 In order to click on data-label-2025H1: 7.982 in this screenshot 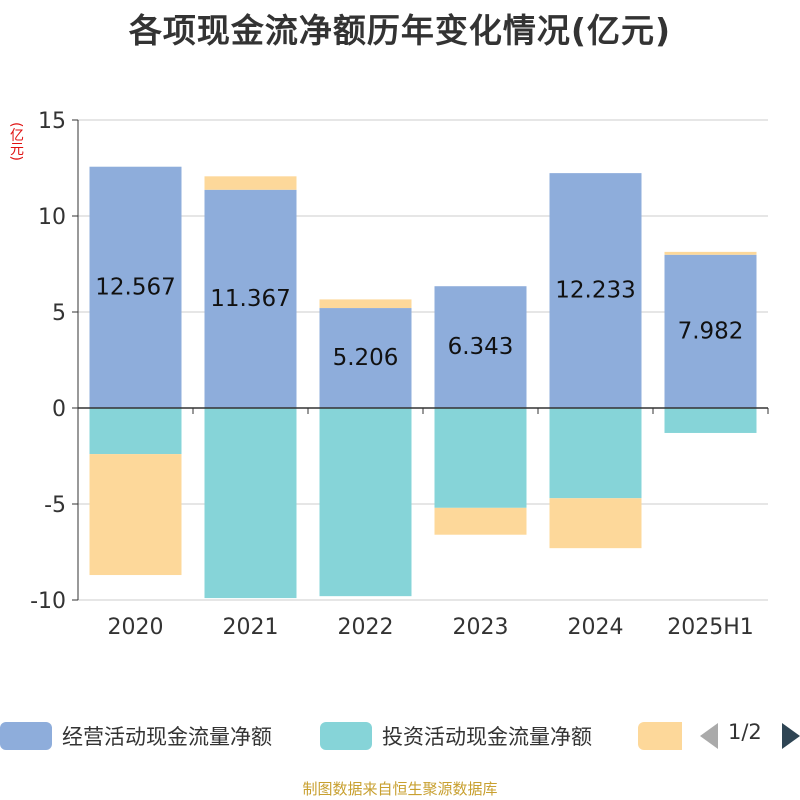, I will do `click(711, 331)`.